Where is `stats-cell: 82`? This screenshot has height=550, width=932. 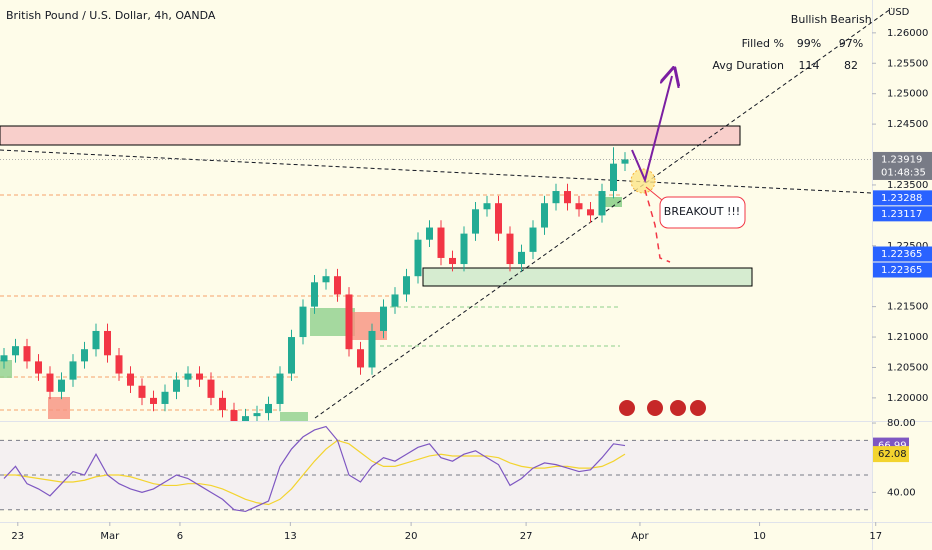 stats-cell: 82 is located at coordinates (851, 65).